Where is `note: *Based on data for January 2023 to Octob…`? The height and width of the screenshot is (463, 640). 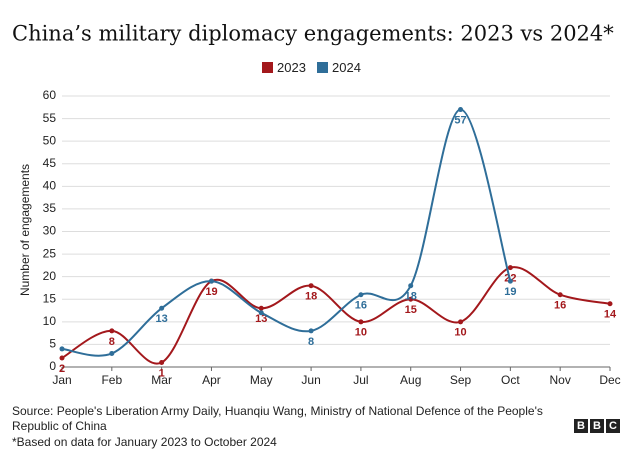
note: *Based on data for January 2023 to Octob… is located at coordinates (144, 442).